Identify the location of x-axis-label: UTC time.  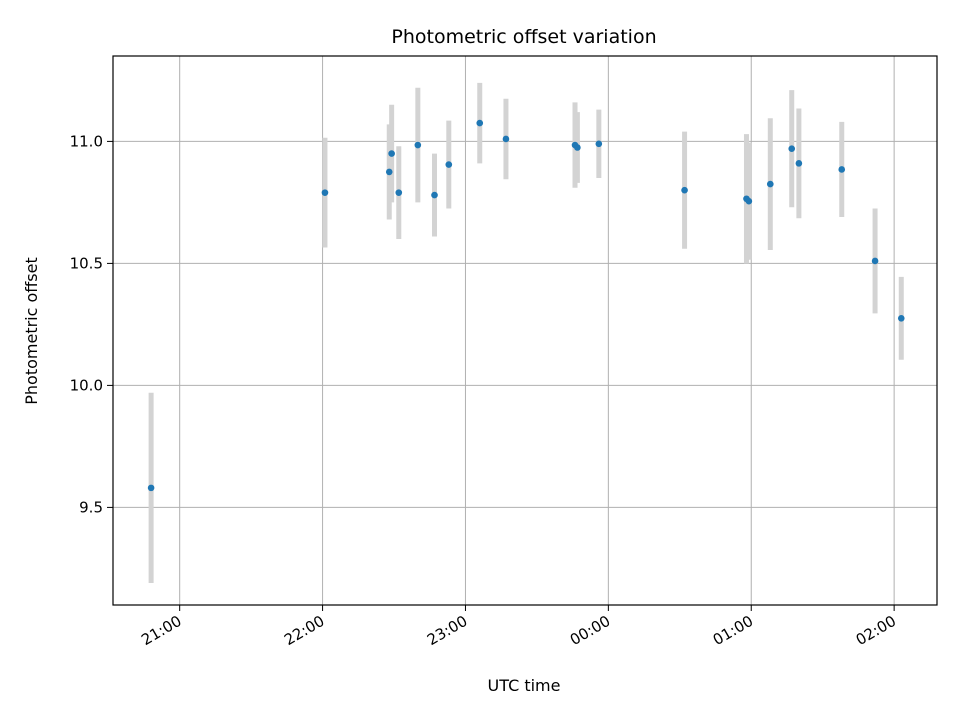
(524, 685).